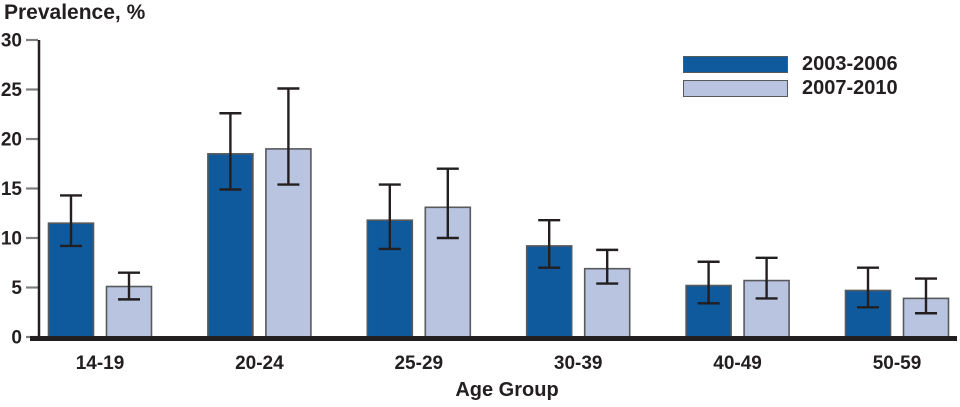 The height and width of the screenshot is (407, 960). Describe the element at coordinates (418, 363) in the screenshot. I see `x-category-label-25-29: 25-29` at that location.